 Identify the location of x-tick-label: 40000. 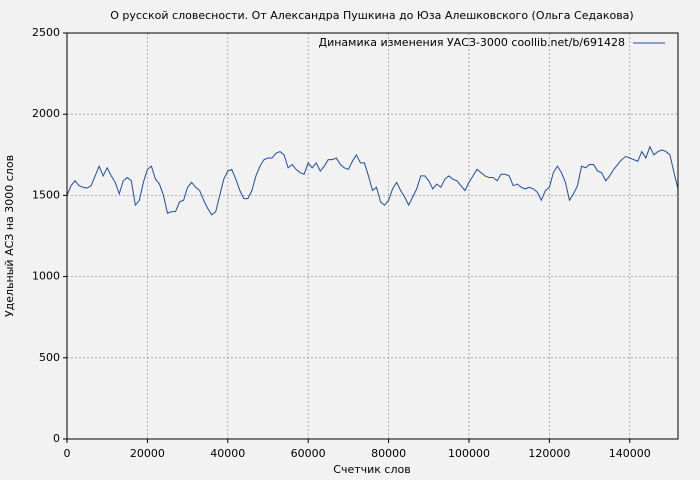
(227, 453).